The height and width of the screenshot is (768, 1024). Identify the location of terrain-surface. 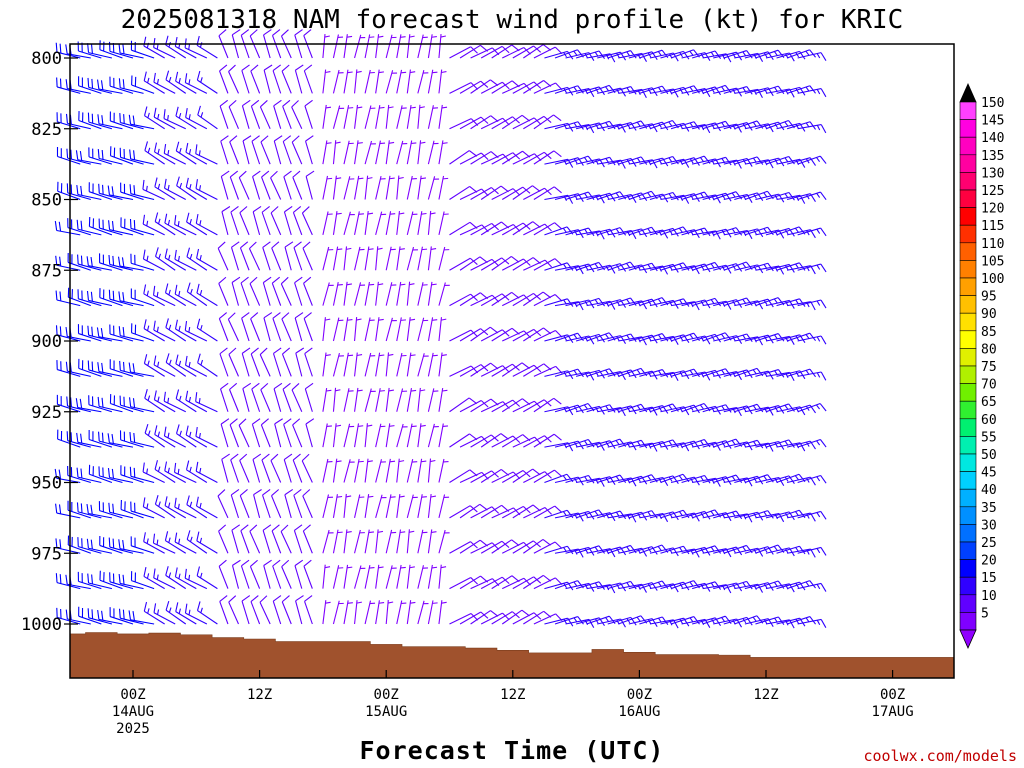
(512, 655).